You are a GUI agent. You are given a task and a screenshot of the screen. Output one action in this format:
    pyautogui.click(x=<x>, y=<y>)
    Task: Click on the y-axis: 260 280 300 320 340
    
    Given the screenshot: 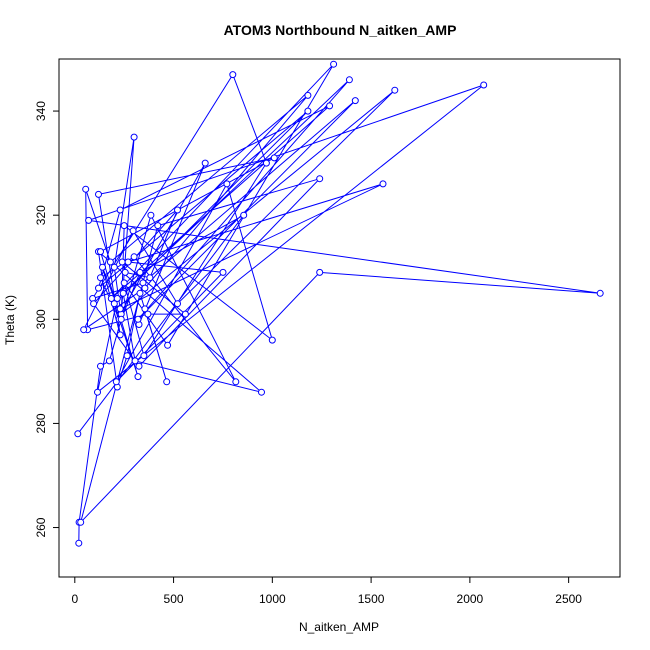 What is the action you would take?
    pyautogui.click(x=47, y=319)
    